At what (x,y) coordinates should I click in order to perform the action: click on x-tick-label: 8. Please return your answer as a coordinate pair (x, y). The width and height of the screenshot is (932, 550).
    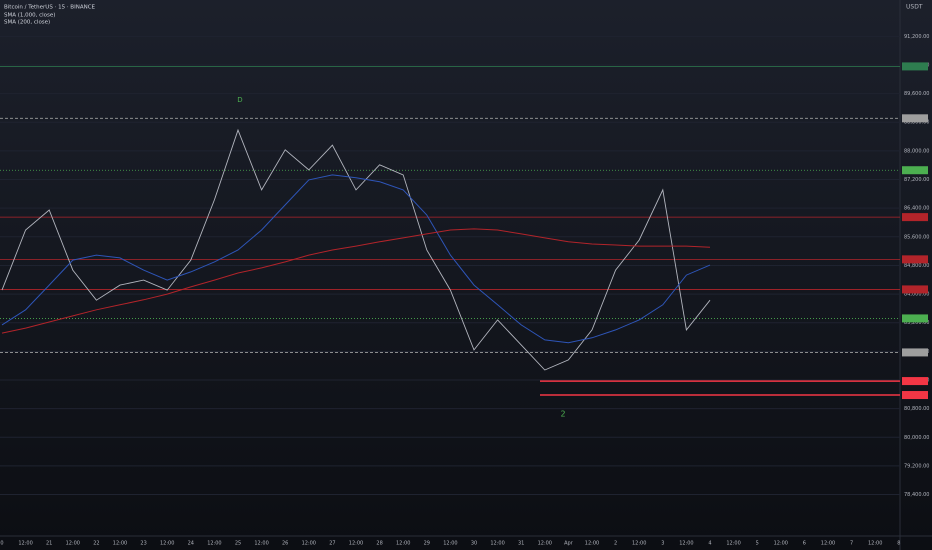
    Looking at the image, I should click on (898, 544).